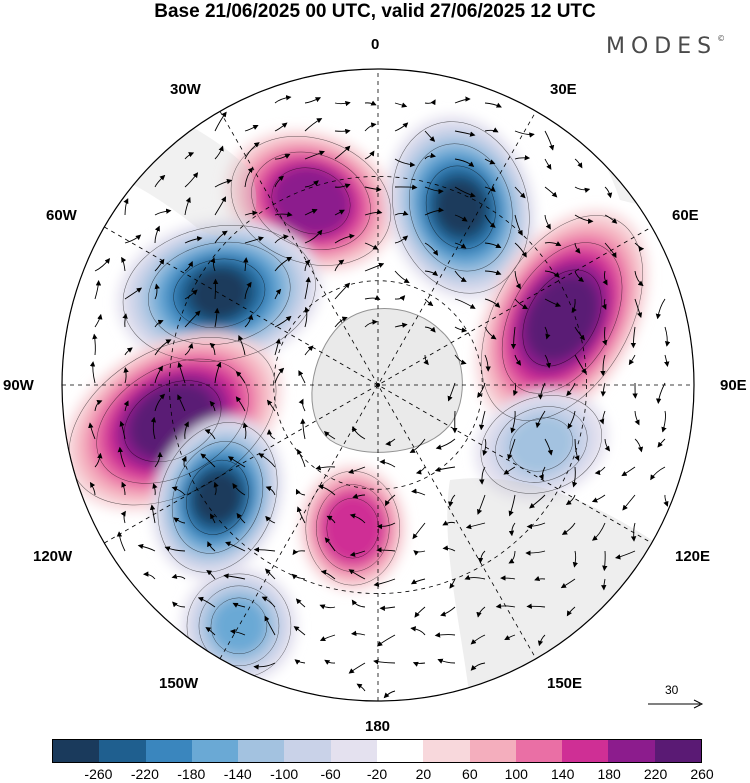 This screenshot has width=750, height=783. Describe the element at coordinates (185, 89) in the screenshot. I see `lon-label-30w: 30W` at that location.